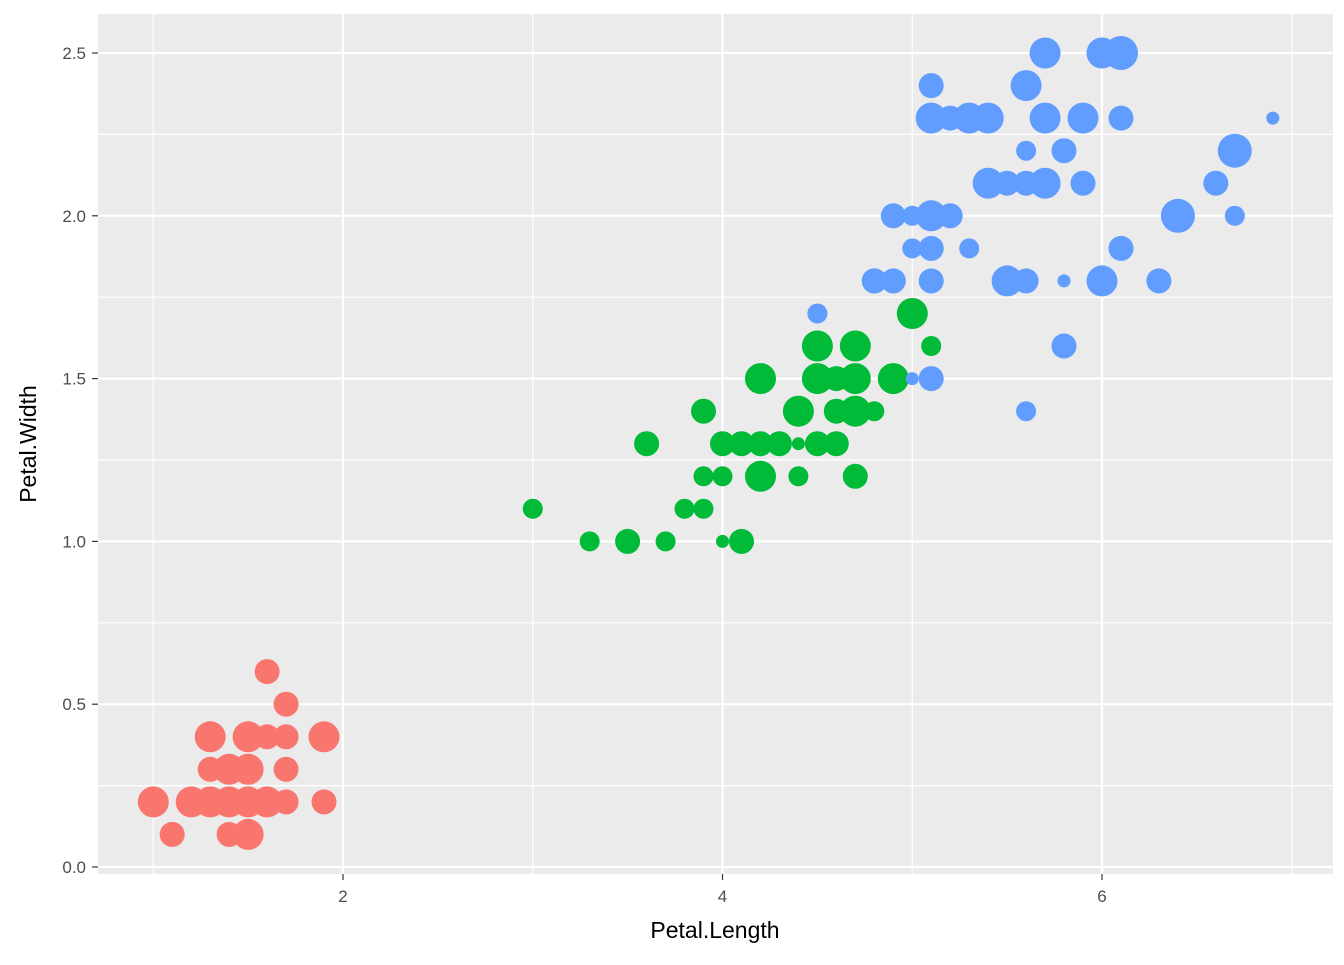  Describe the element at coordinates (74, 704) in the screenshot. I see `y-tick-label: 0.5` at that location.